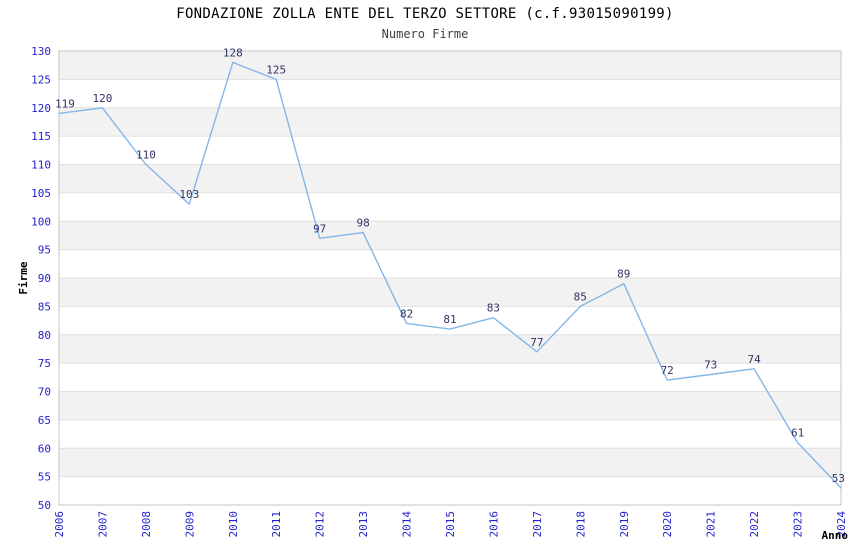 The width and height of the screenshot is (850, 550). I want to click on y-axis-tick-label: 85, so click(44, 306).